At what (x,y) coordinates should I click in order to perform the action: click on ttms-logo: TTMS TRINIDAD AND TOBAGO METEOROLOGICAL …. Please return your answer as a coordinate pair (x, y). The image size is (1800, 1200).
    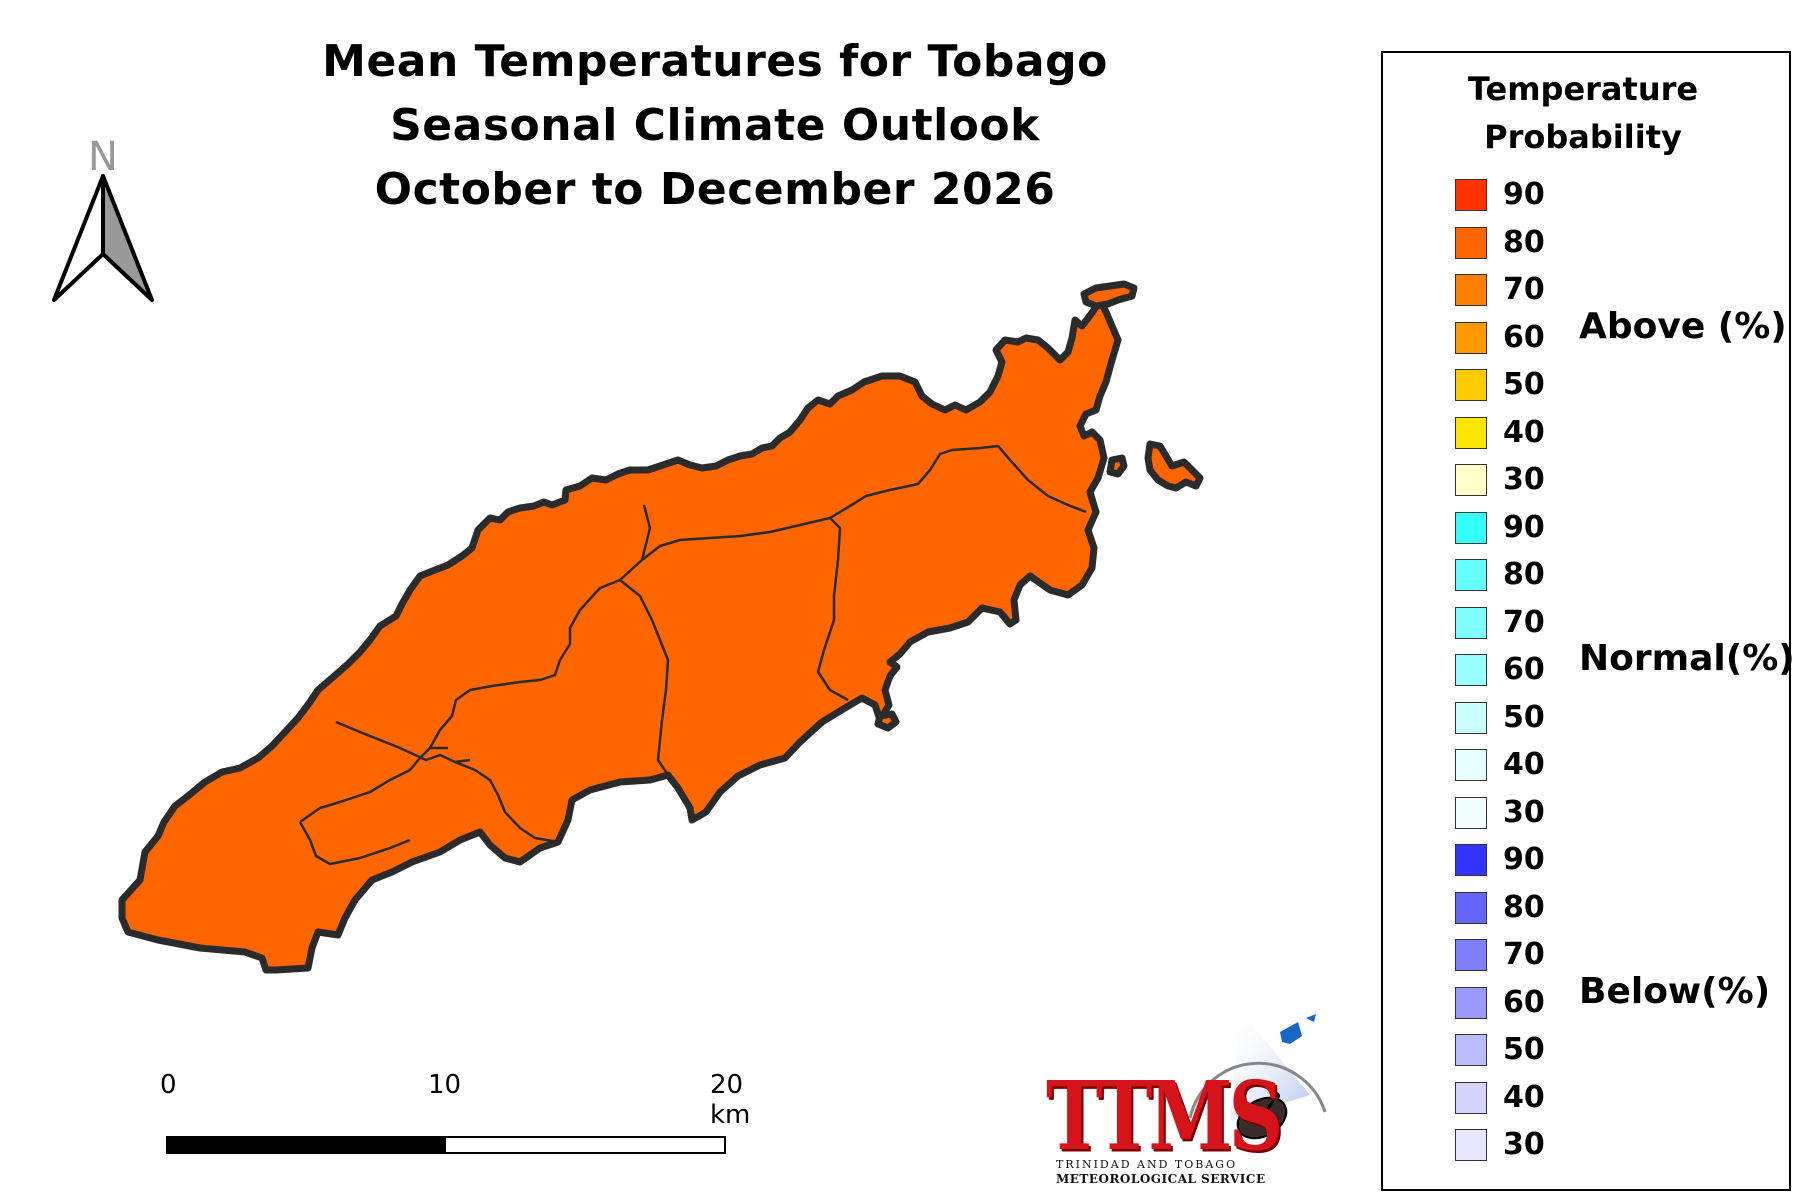
    Looking at the image, I should click on (1190, 1095).